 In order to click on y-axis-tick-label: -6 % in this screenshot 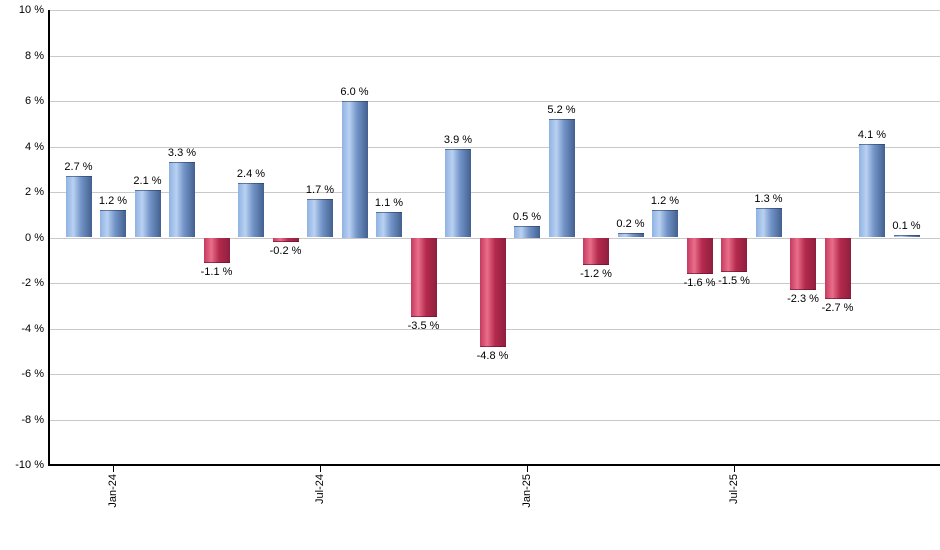, I will do `click(32, 374)`.